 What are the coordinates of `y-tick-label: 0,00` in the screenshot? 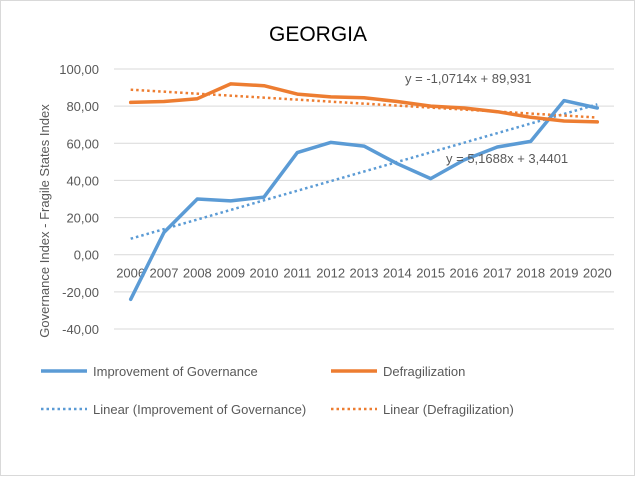 It's located at (86, 255).